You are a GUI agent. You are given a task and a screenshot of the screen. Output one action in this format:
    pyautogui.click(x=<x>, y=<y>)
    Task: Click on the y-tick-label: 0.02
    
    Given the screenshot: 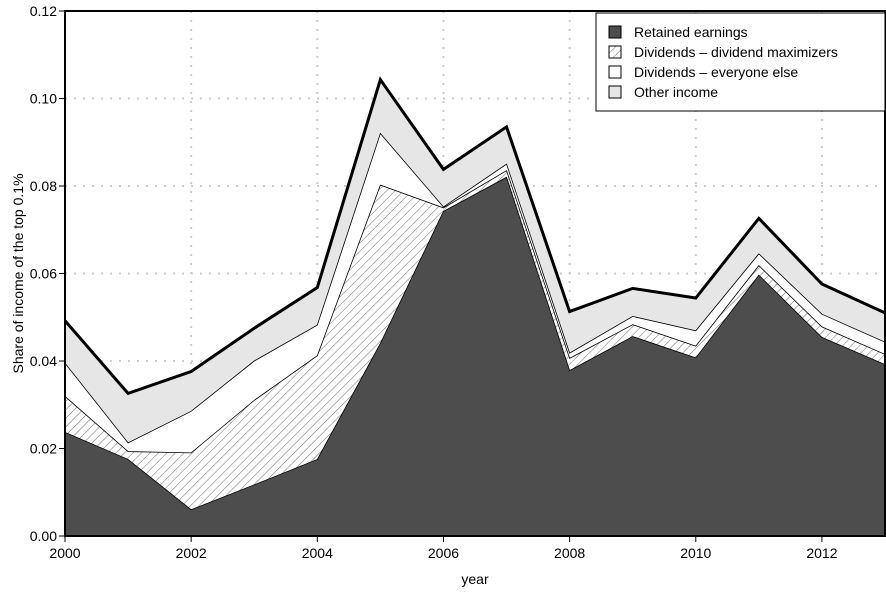 What is the action you would take?
    pyautogui.click(x=43, y=449)
    